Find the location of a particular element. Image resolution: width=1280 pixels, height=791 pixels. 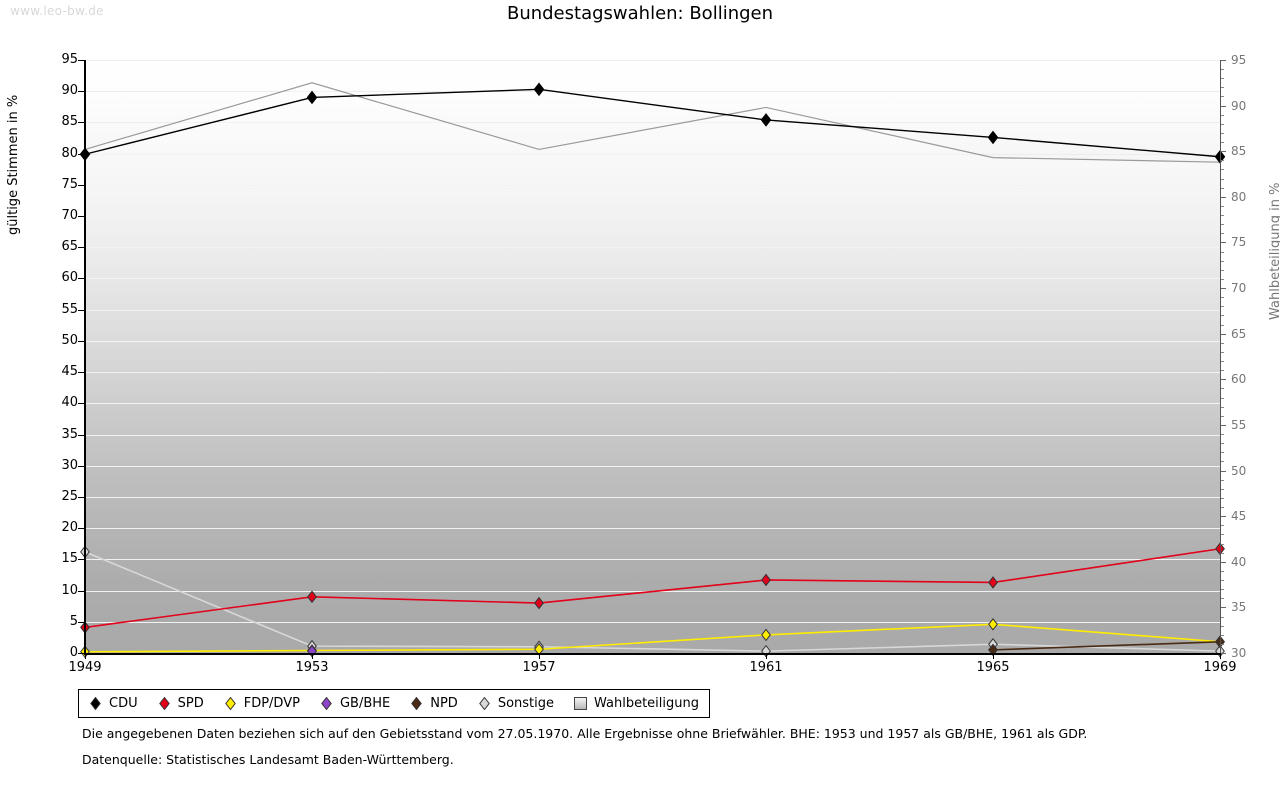

y-axis-left-tick-label: 45 is located at coordinates (69, 372).